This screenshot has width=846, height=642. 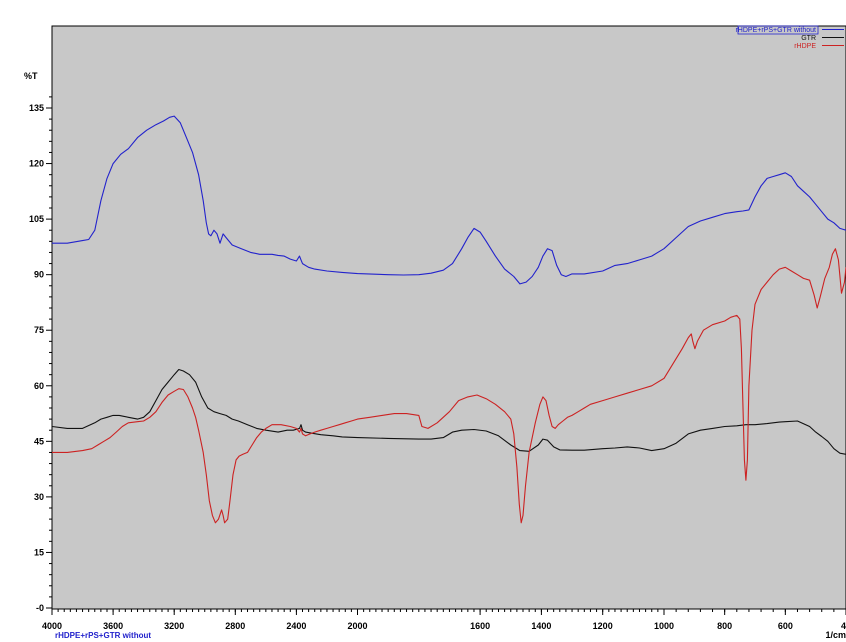 I want to click on x-tick-label: 1000, so click(x=664, y=626).